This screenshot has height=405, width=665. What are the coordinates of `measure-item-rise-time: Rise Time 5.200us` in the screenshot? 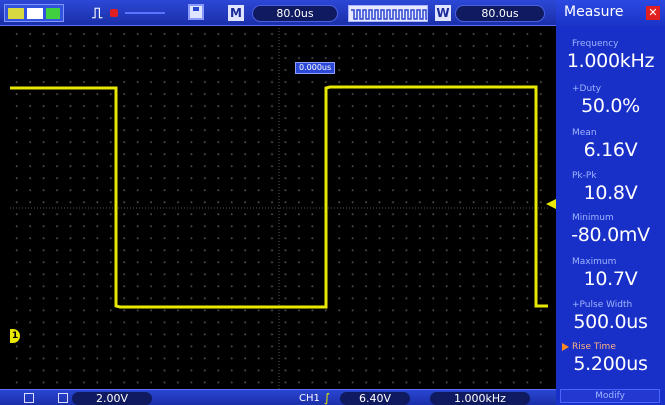 It's located at (610, 363).